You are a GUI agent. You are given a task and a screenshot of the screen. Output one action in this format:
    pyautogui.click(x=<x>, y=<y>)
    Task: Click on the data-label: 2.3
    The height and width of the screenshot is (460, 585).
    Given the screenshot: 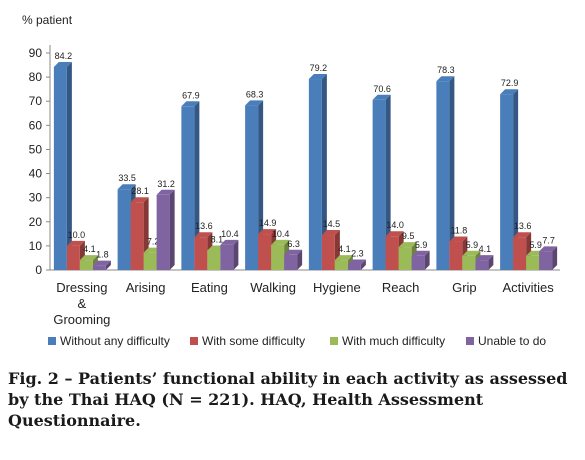 What is the action you would take?
    pyautogui.click(x=357, y=253)
    